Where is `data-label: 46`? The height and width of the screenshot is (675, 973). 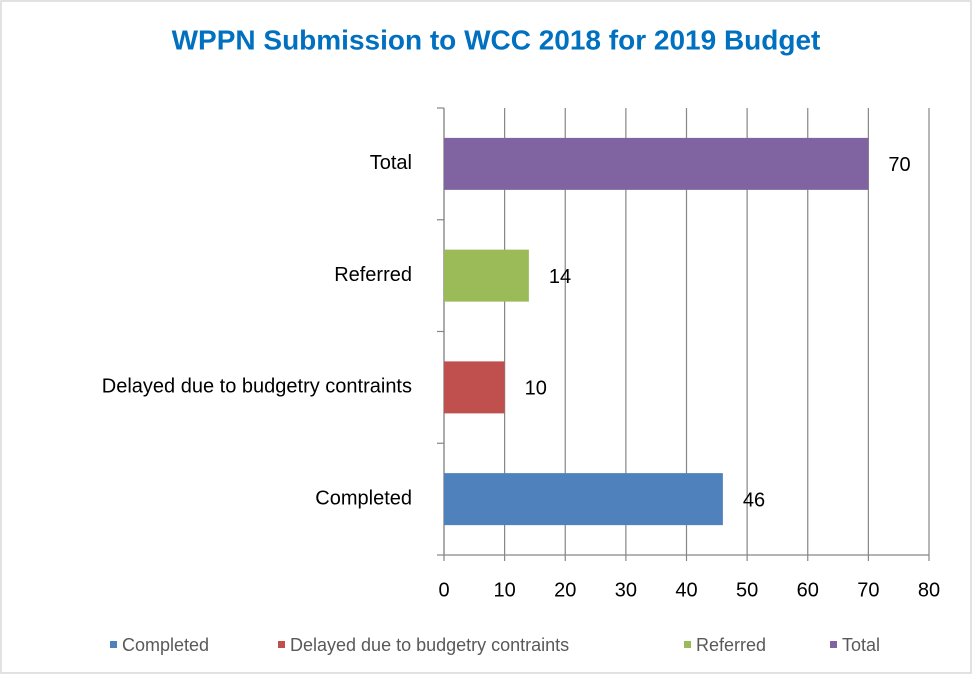 data-label: 46 is located at coordinates (754, 500).